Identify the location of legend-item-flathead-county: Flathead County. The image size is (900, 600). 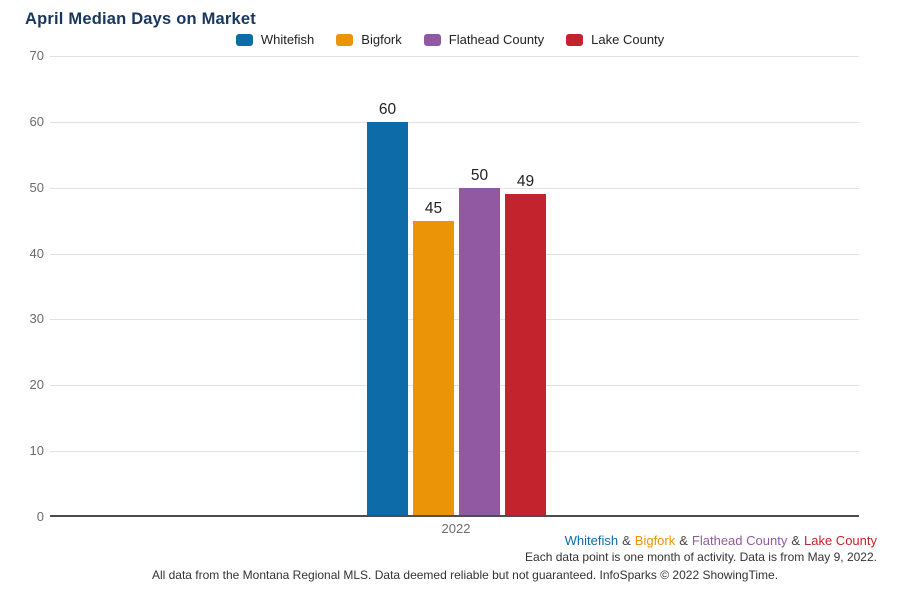
(484, 39).